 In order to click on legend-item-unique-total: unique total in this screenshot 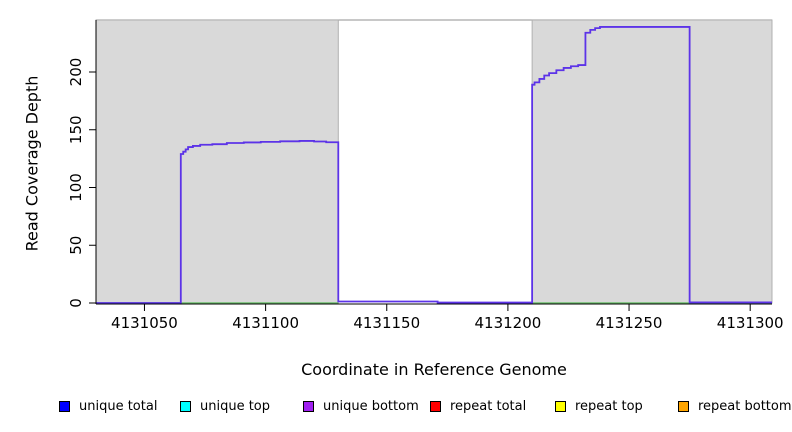, I will do `click(108, 406)`.